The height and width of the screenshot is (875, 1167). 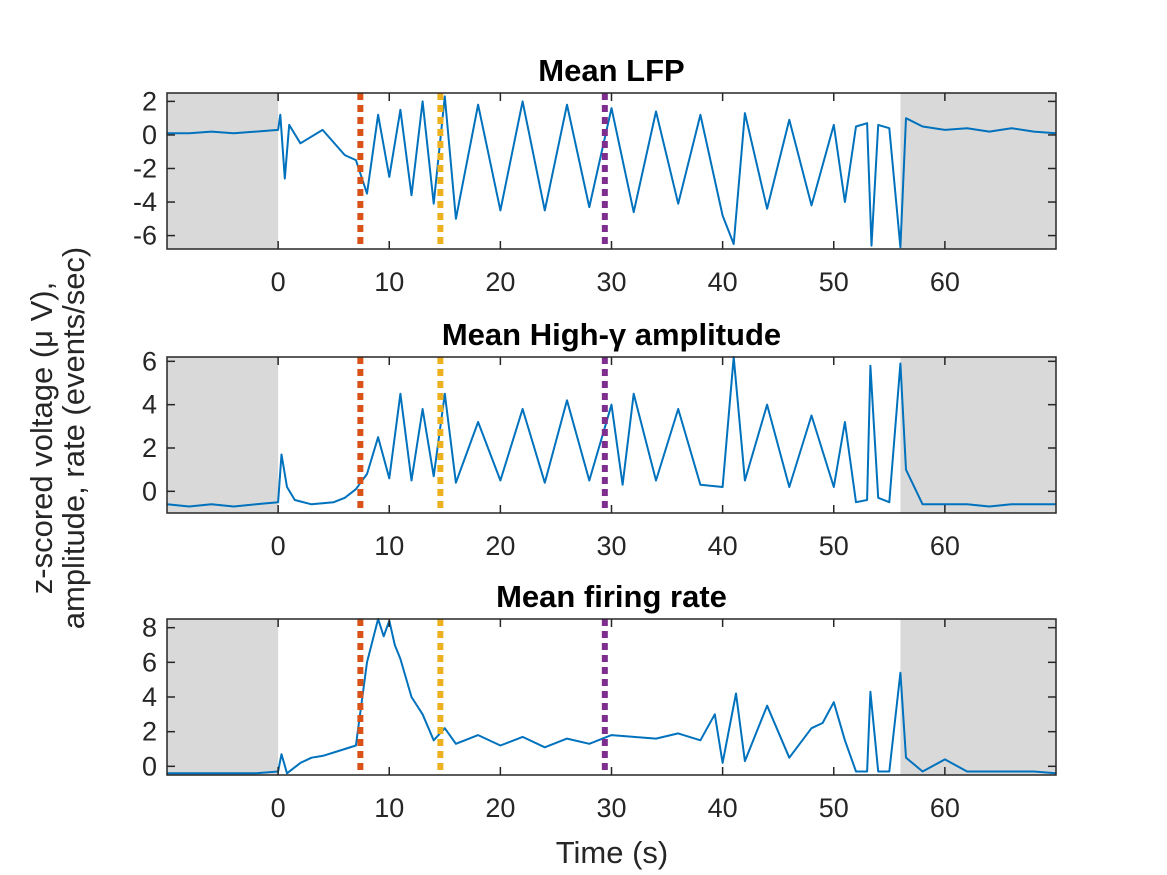 I want to click on x-axis-label: Time (s), so click(x=612, y=852).